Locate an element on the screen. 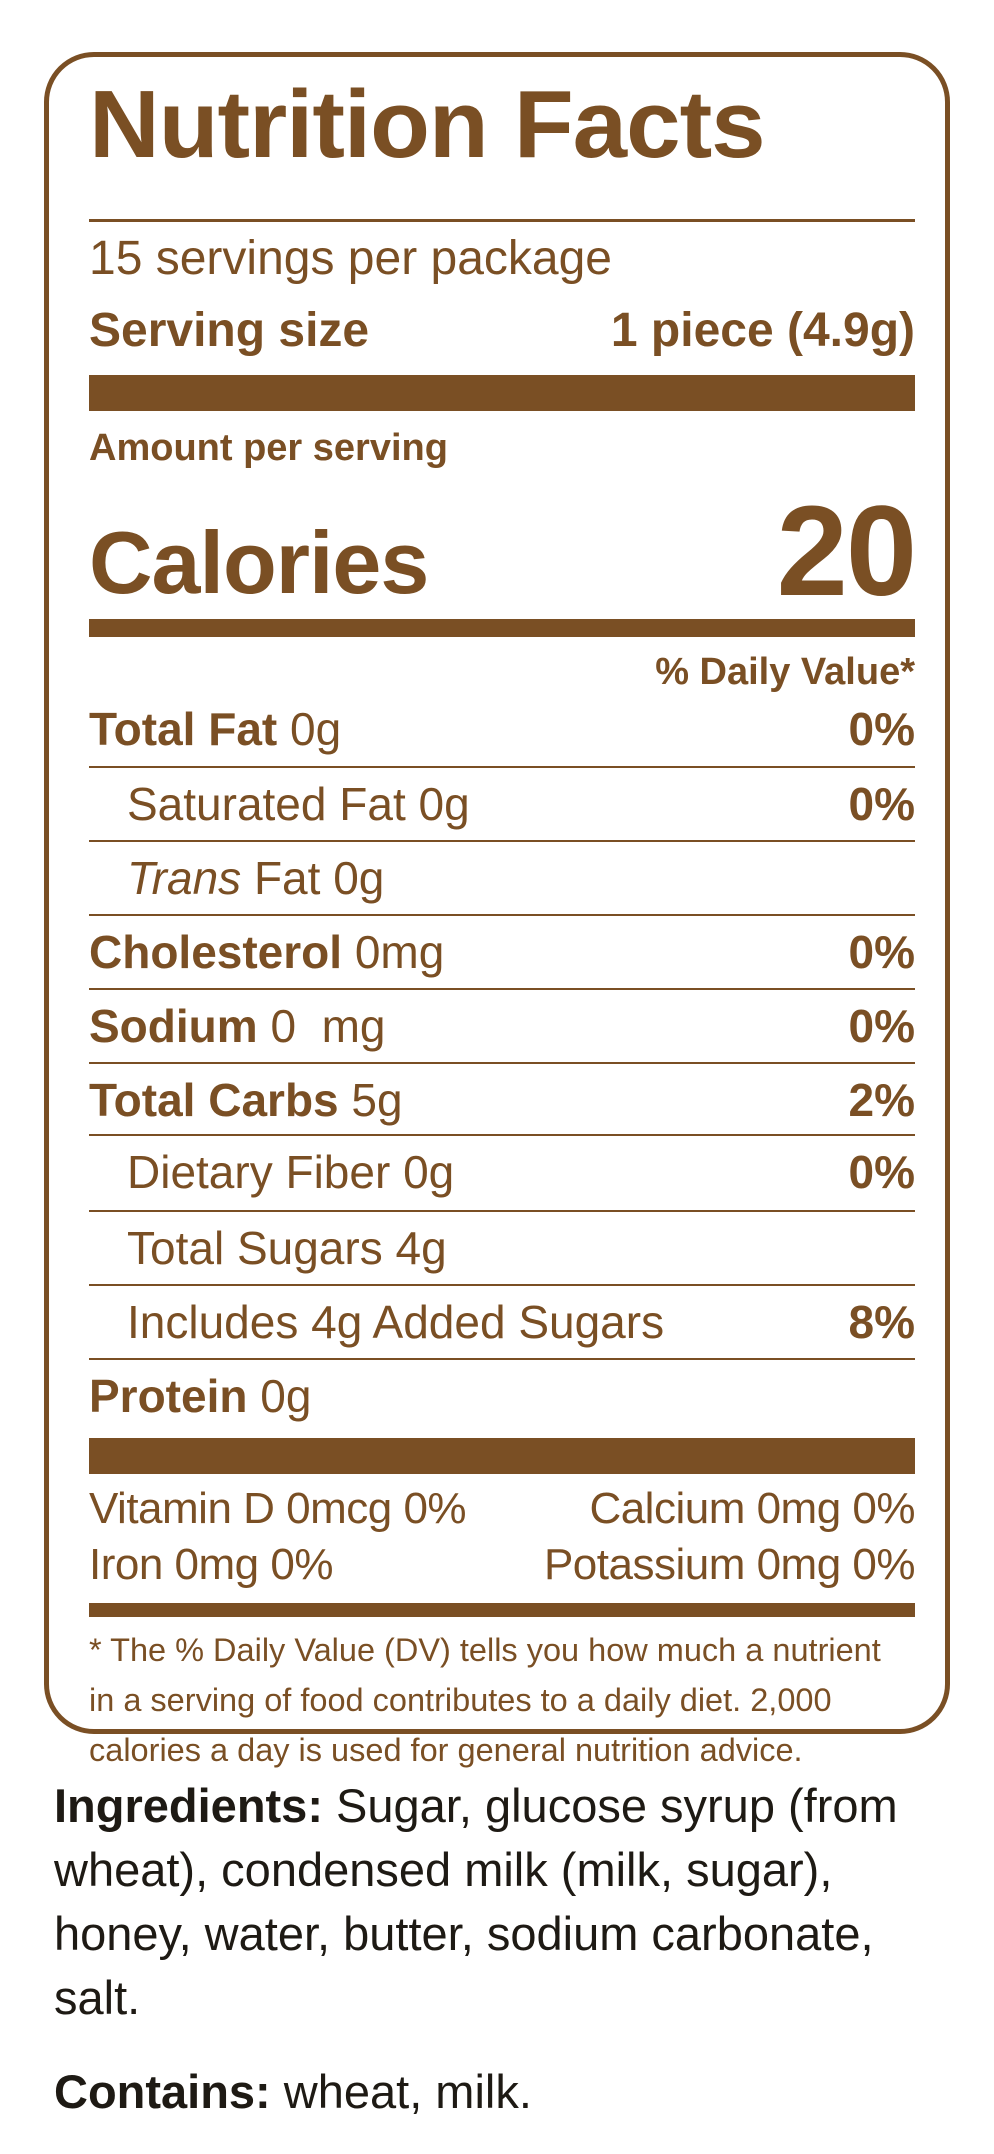 The width and height of the screenshot is (994, 2154). contains-text: wheat, milk. is located at coordinates (401, 2091).